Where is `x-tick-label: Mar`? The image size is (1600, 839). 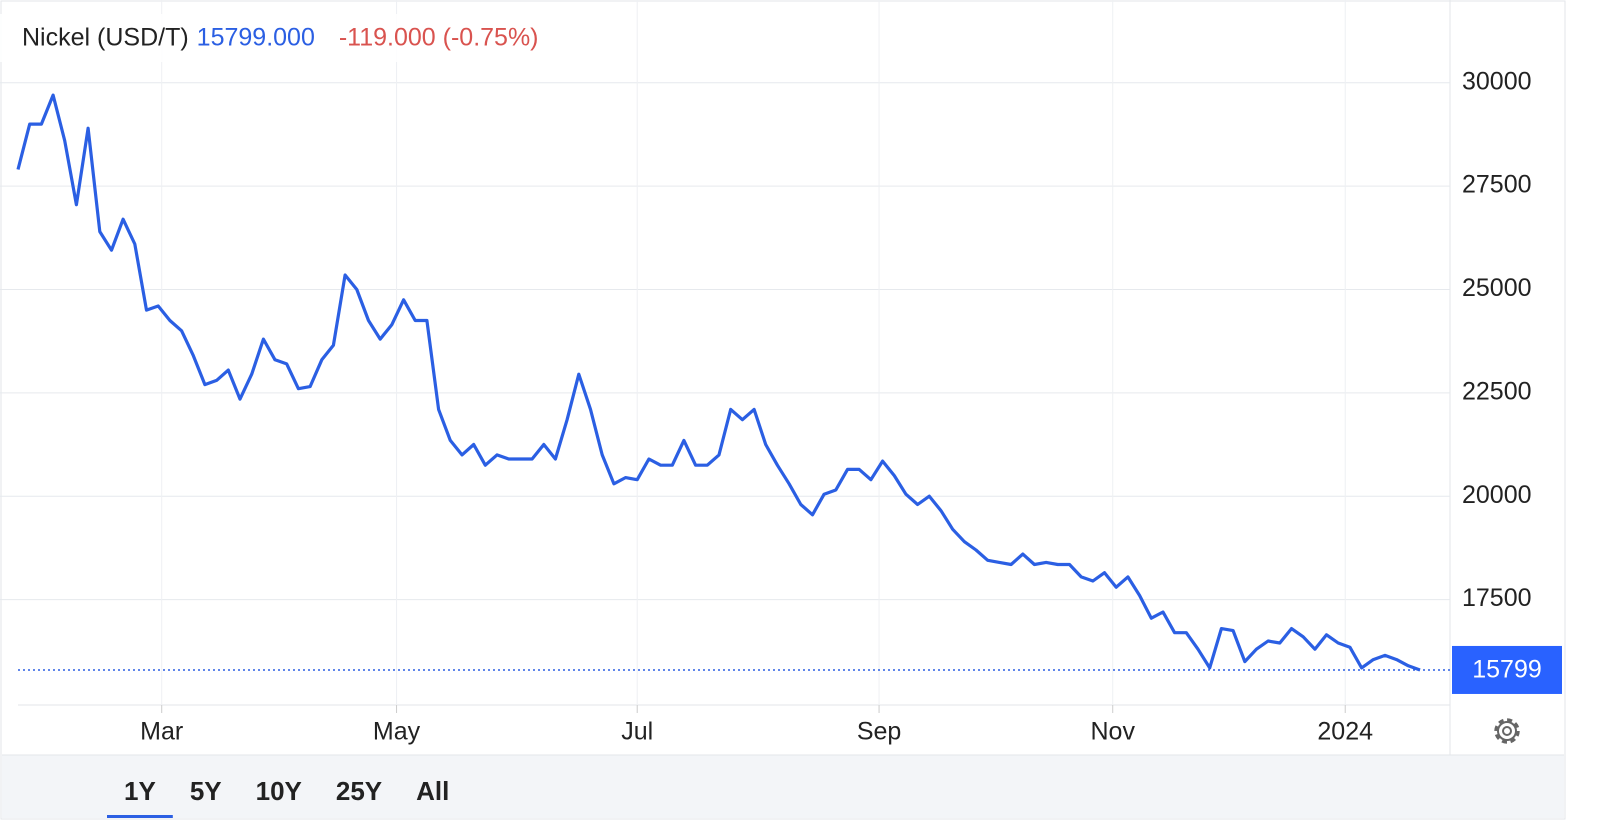 x-tick-label: Mar is located at coordinates (161, 732).